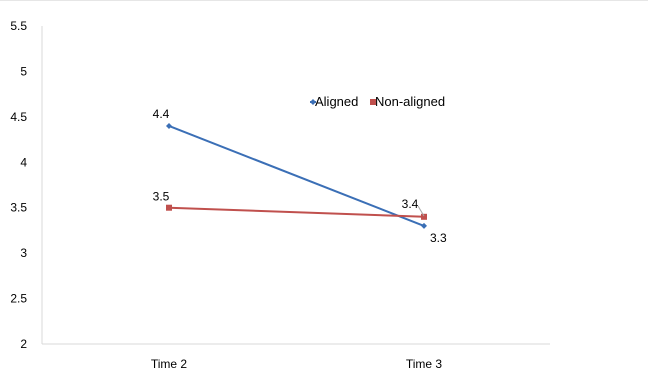  What do you see at coordinates (23, 253) in the screenshot?
I see `y-tick-label: 3` at bounding box center [23, 253].